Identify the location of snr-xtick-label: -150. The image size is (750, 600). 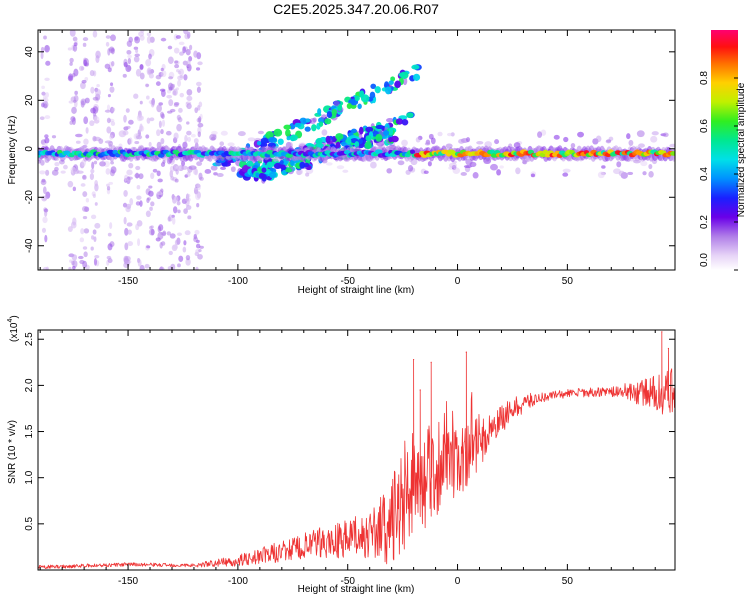
(128, 581).